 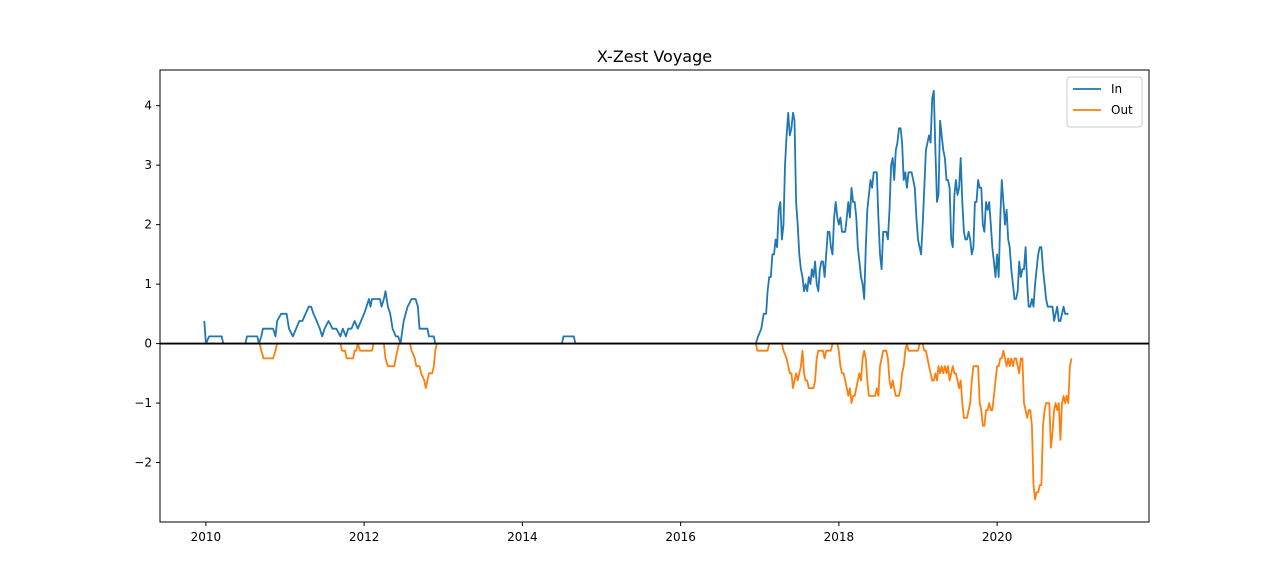 I want to click on y-tick-label: −1, so click(x=143, y=403).